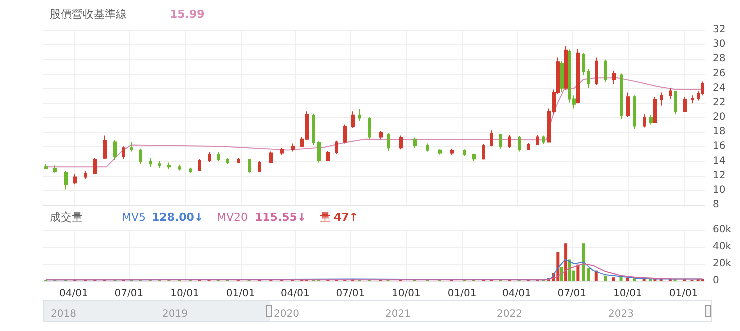 Image resolution: width=740 pixels, height=331 pixels. Describe the element at coordinates (178, 217) in the screenshot. I see `text: 128.00↓` at that location.